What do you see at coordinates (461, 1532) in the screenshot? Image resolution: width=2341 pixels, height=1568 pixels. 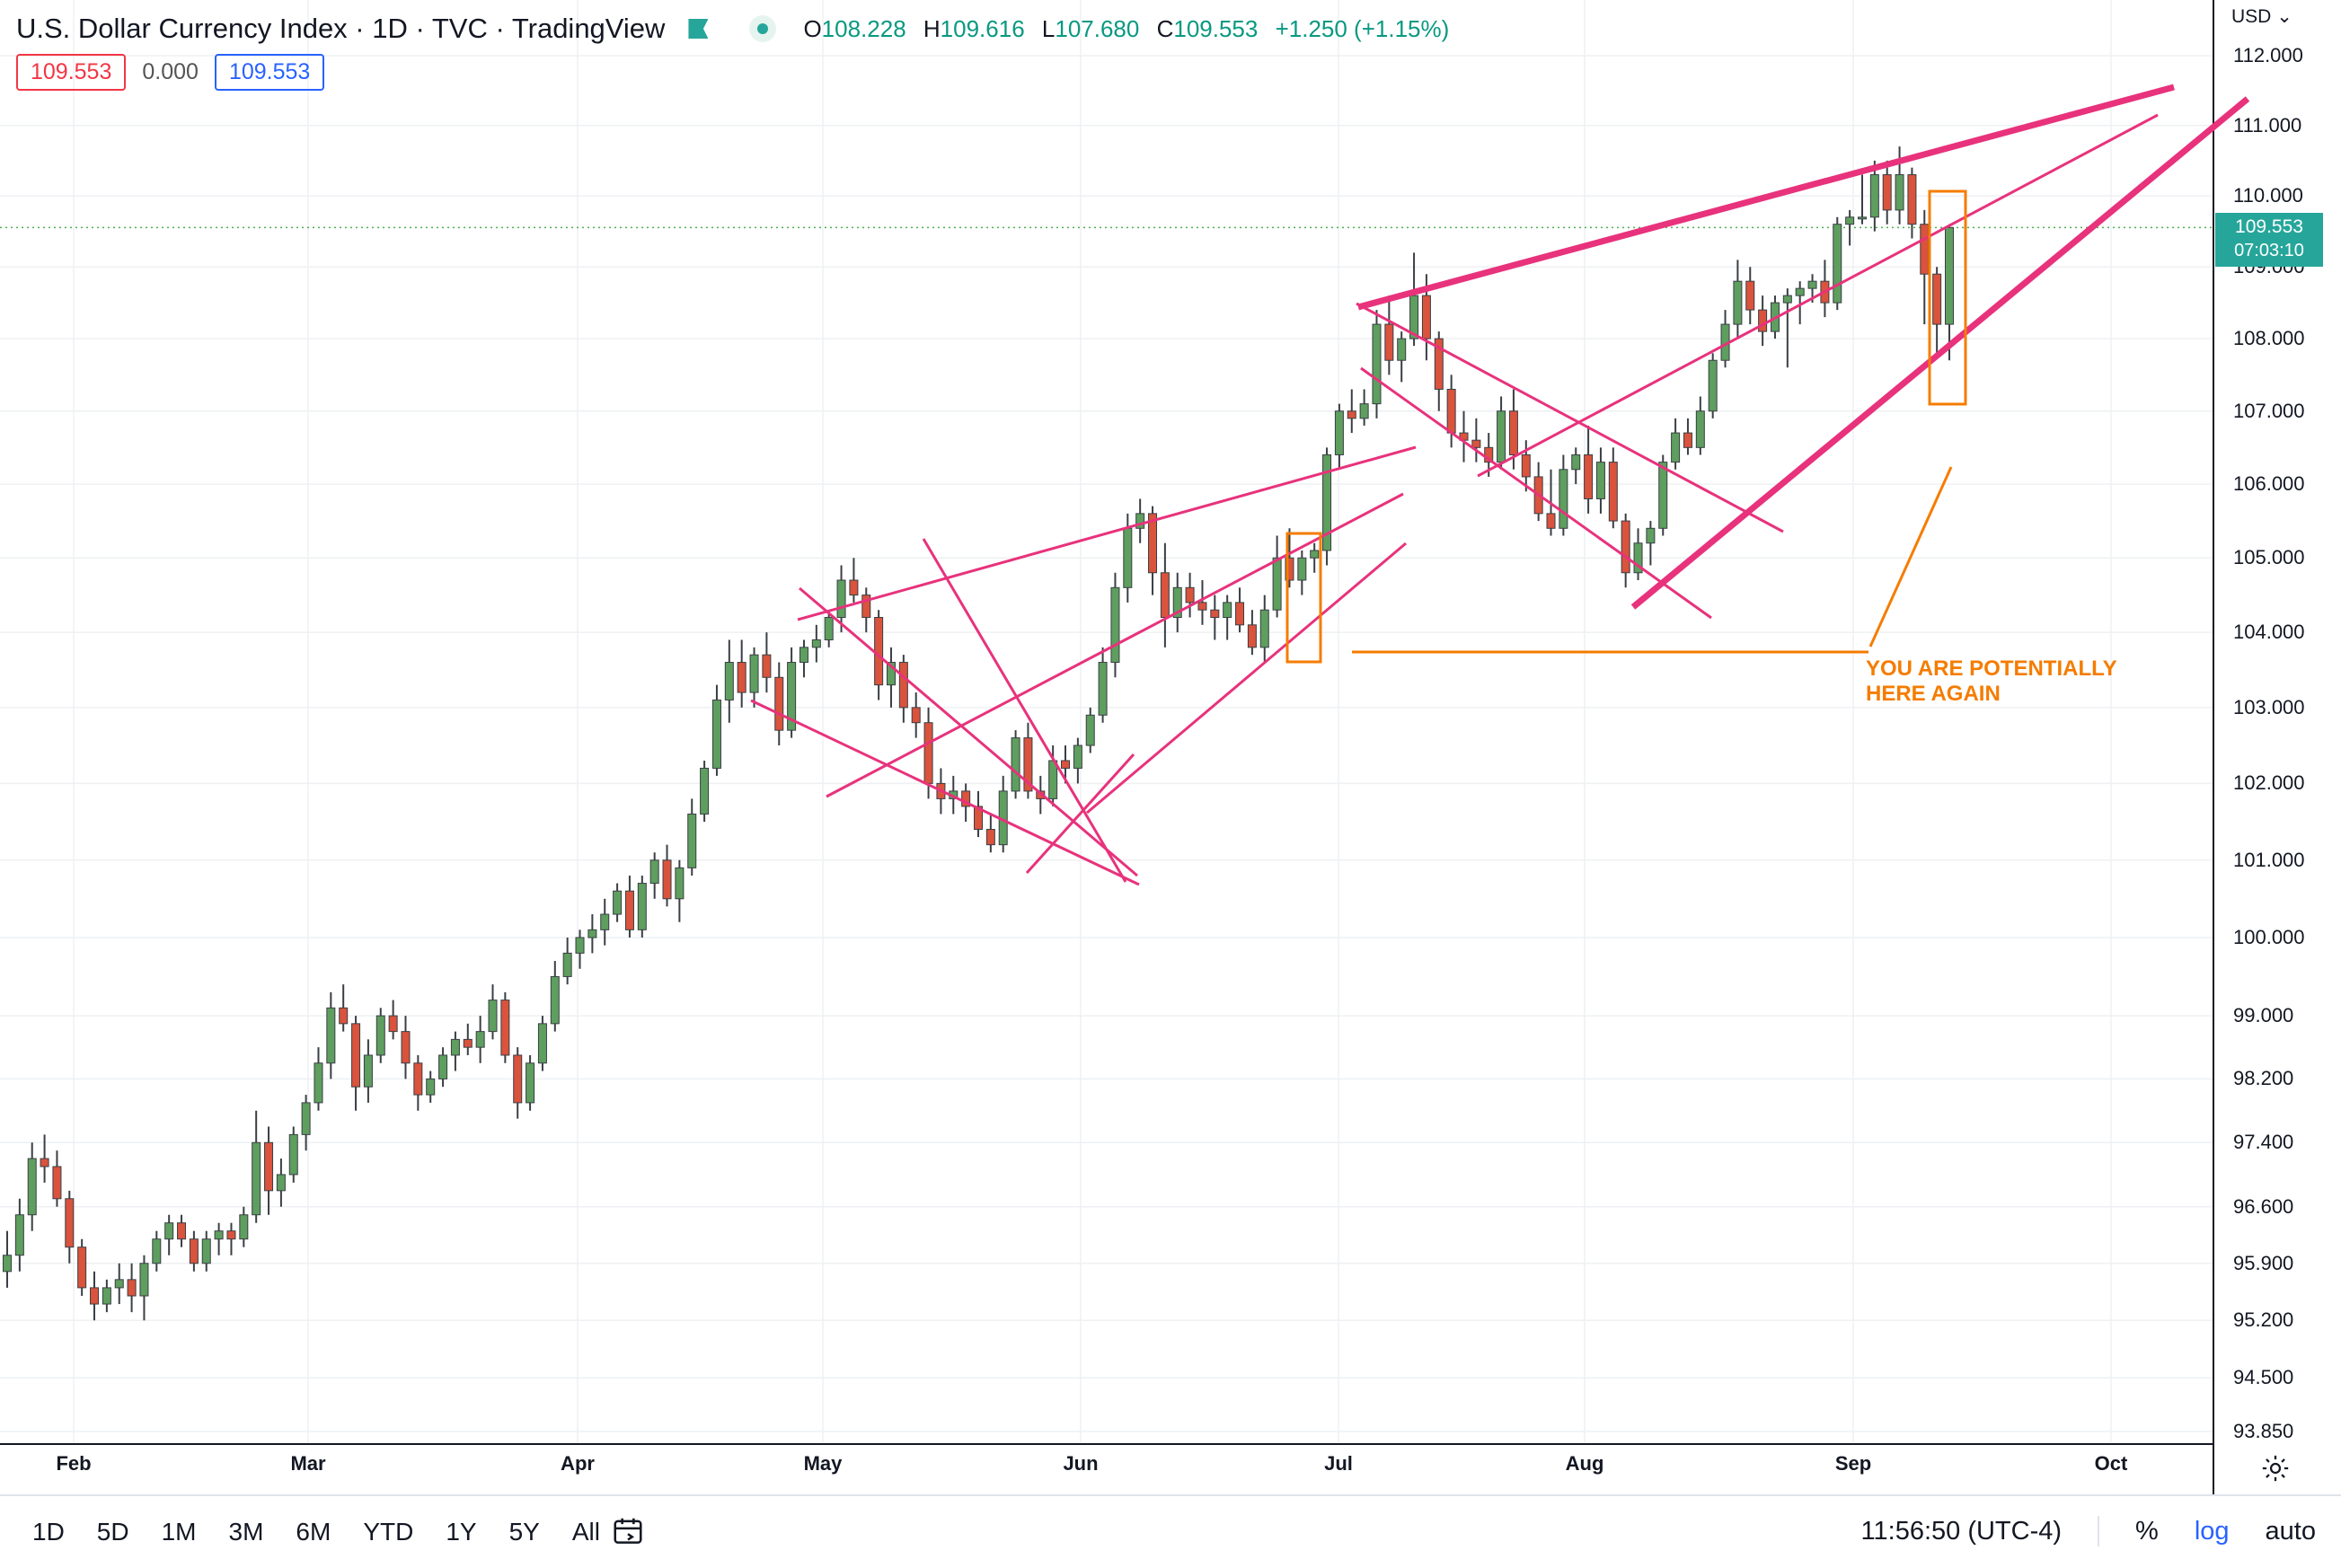 I see `range-button-1y: 1Y` at bounding box center [461, 1532].